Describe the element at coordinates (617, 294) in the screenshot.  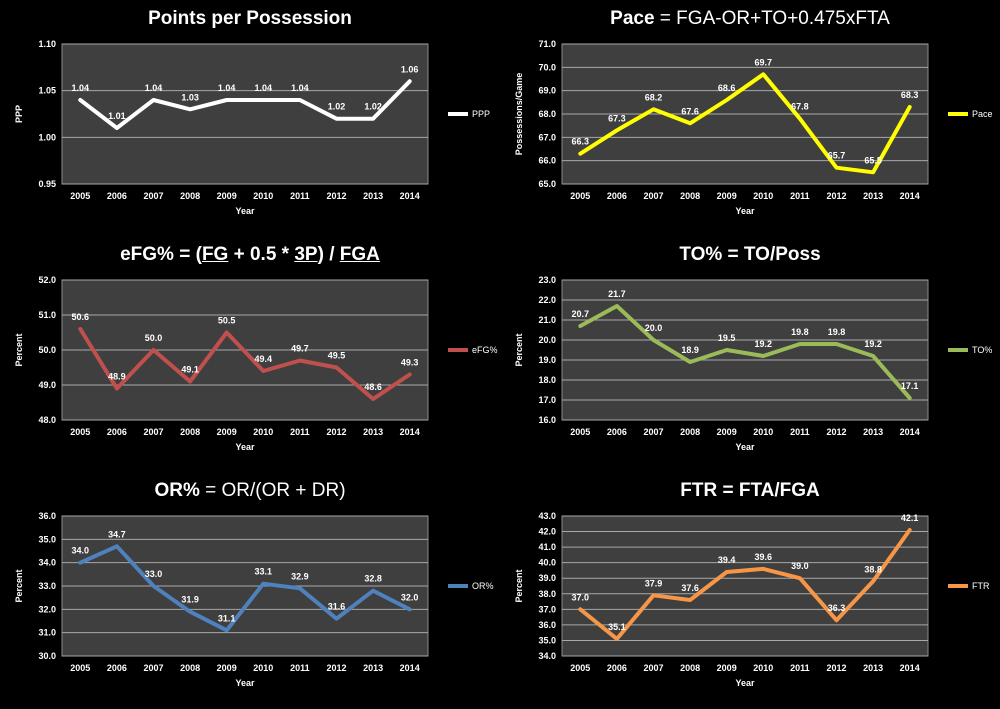
I see `data-label: 21.7` at that location.